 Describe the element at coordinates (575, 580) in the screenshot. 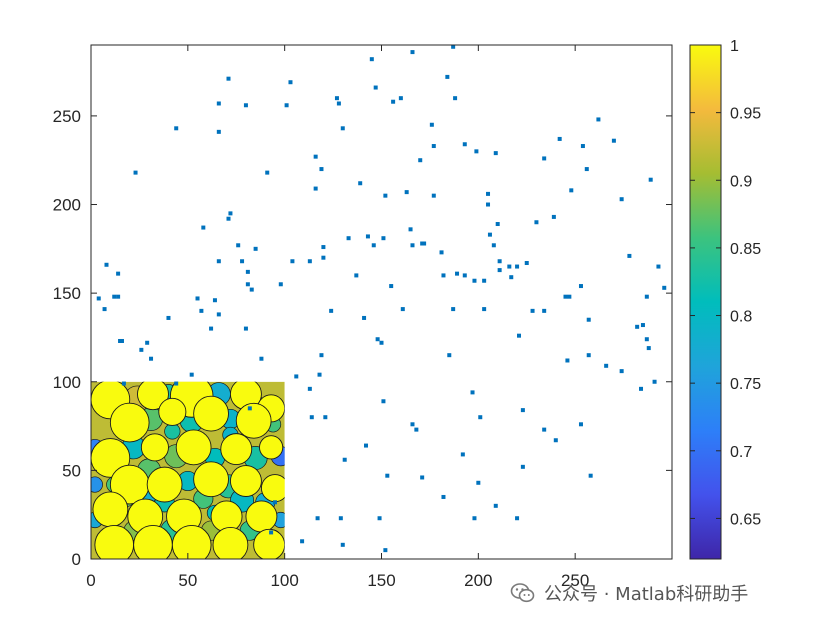

I see `x-tick-label: 250` at that location.